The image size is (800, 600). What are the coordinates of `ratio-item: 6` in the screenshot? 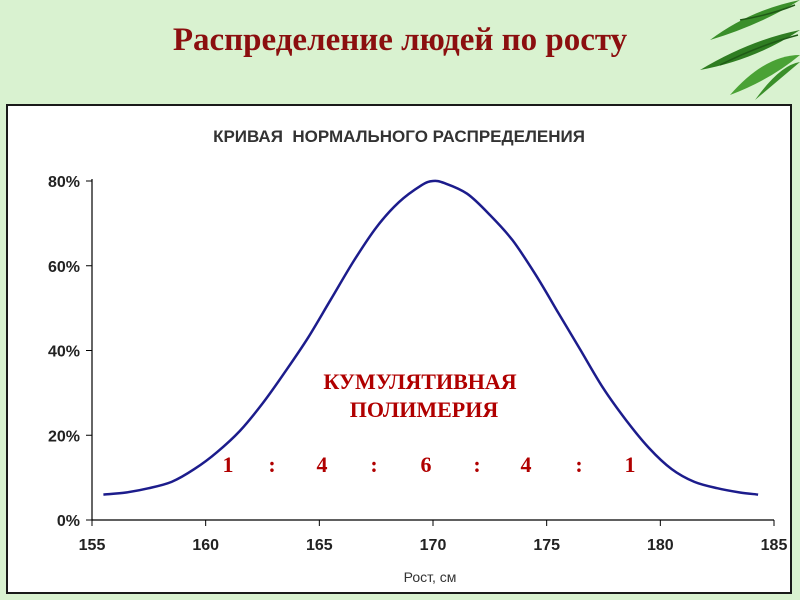 It's located at (426, 464).